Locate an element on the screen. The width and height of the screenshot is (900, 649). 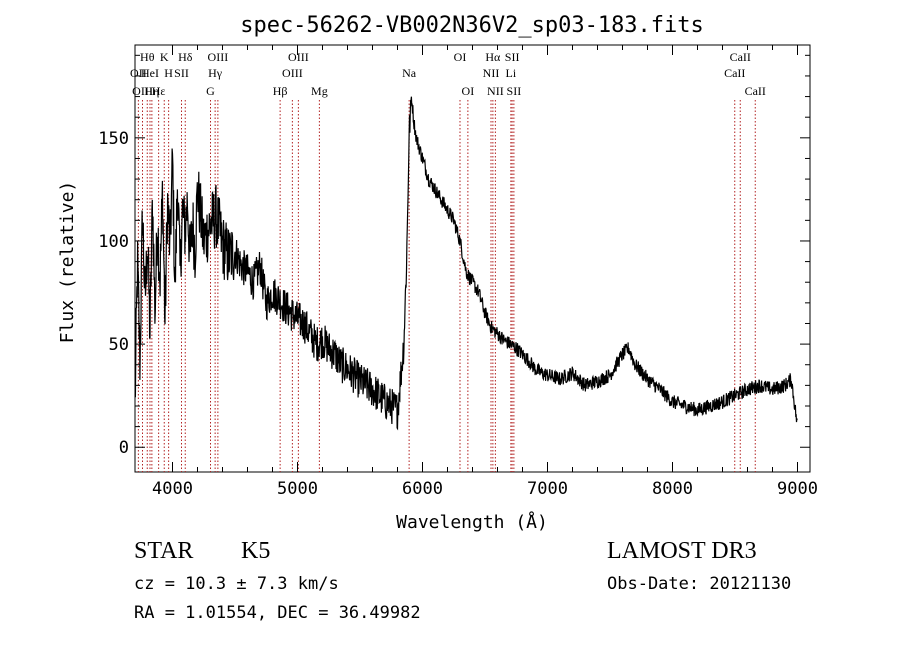
observation-date: Obs-Date: 20121130 is located at coordinates (699, 584).